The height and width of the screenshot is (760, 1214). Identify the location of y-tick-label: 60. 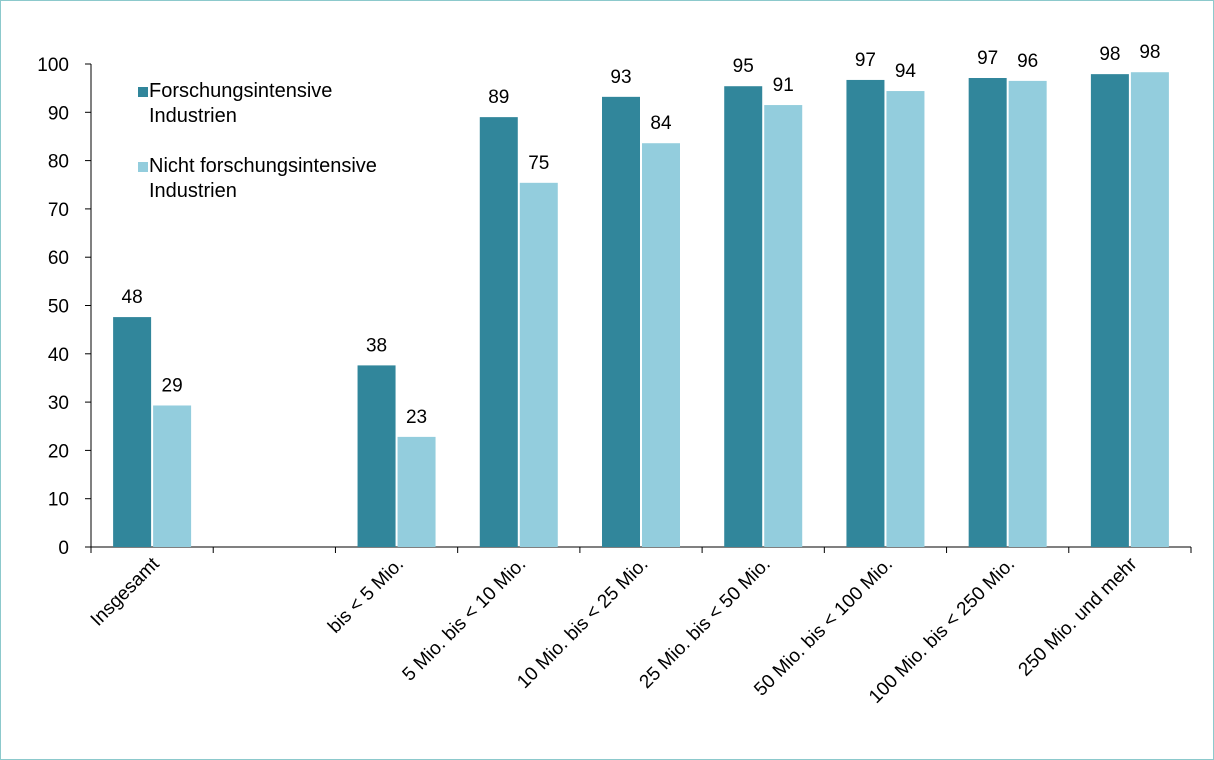
(58, 258).